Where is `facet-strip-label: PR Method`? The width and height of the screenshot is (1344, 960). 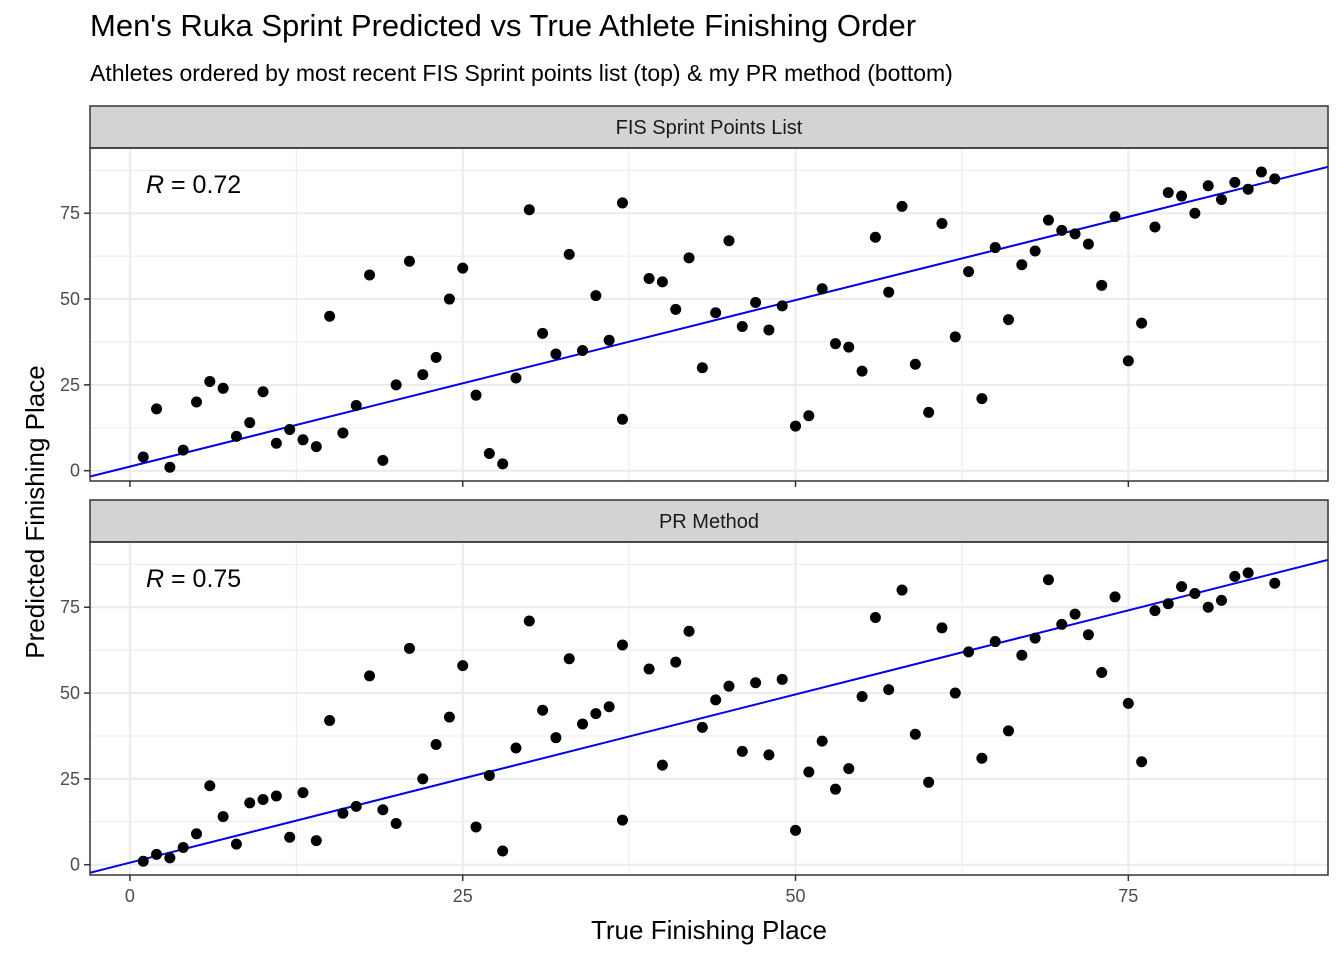
facet-strip-label: PR Method is located at coordinates (709, 522).